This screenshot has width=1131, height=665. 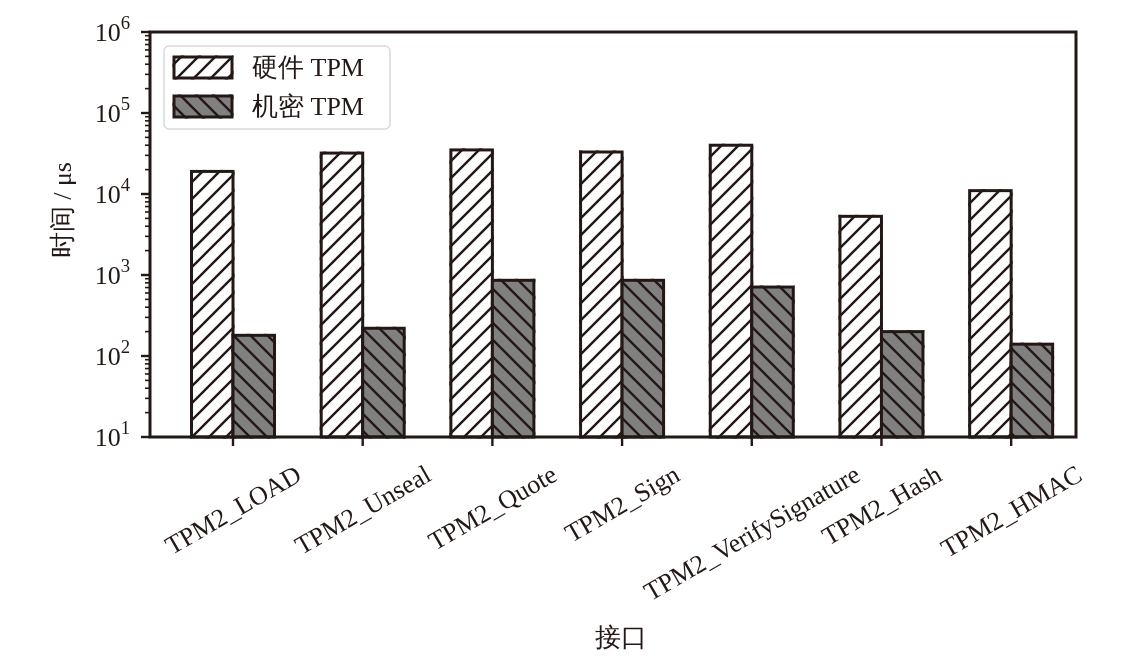 I want to click on legend-label: 机密 TPM, so click(x=308, y=107).